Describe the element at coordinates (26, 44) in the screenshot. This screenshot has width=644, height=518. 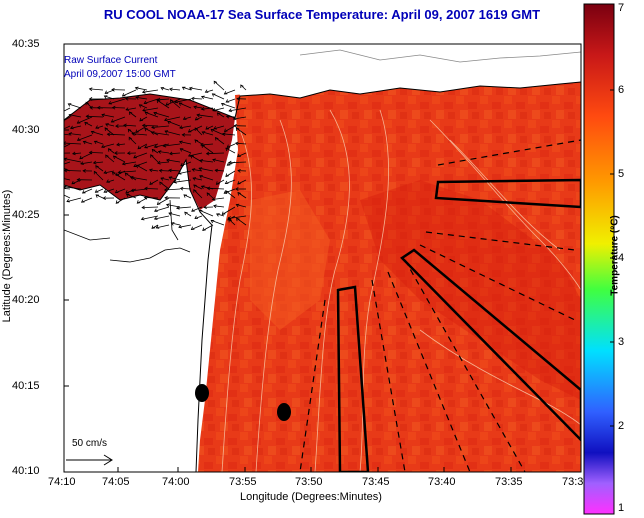
I see `y-tick-label: 40:35` at that location.